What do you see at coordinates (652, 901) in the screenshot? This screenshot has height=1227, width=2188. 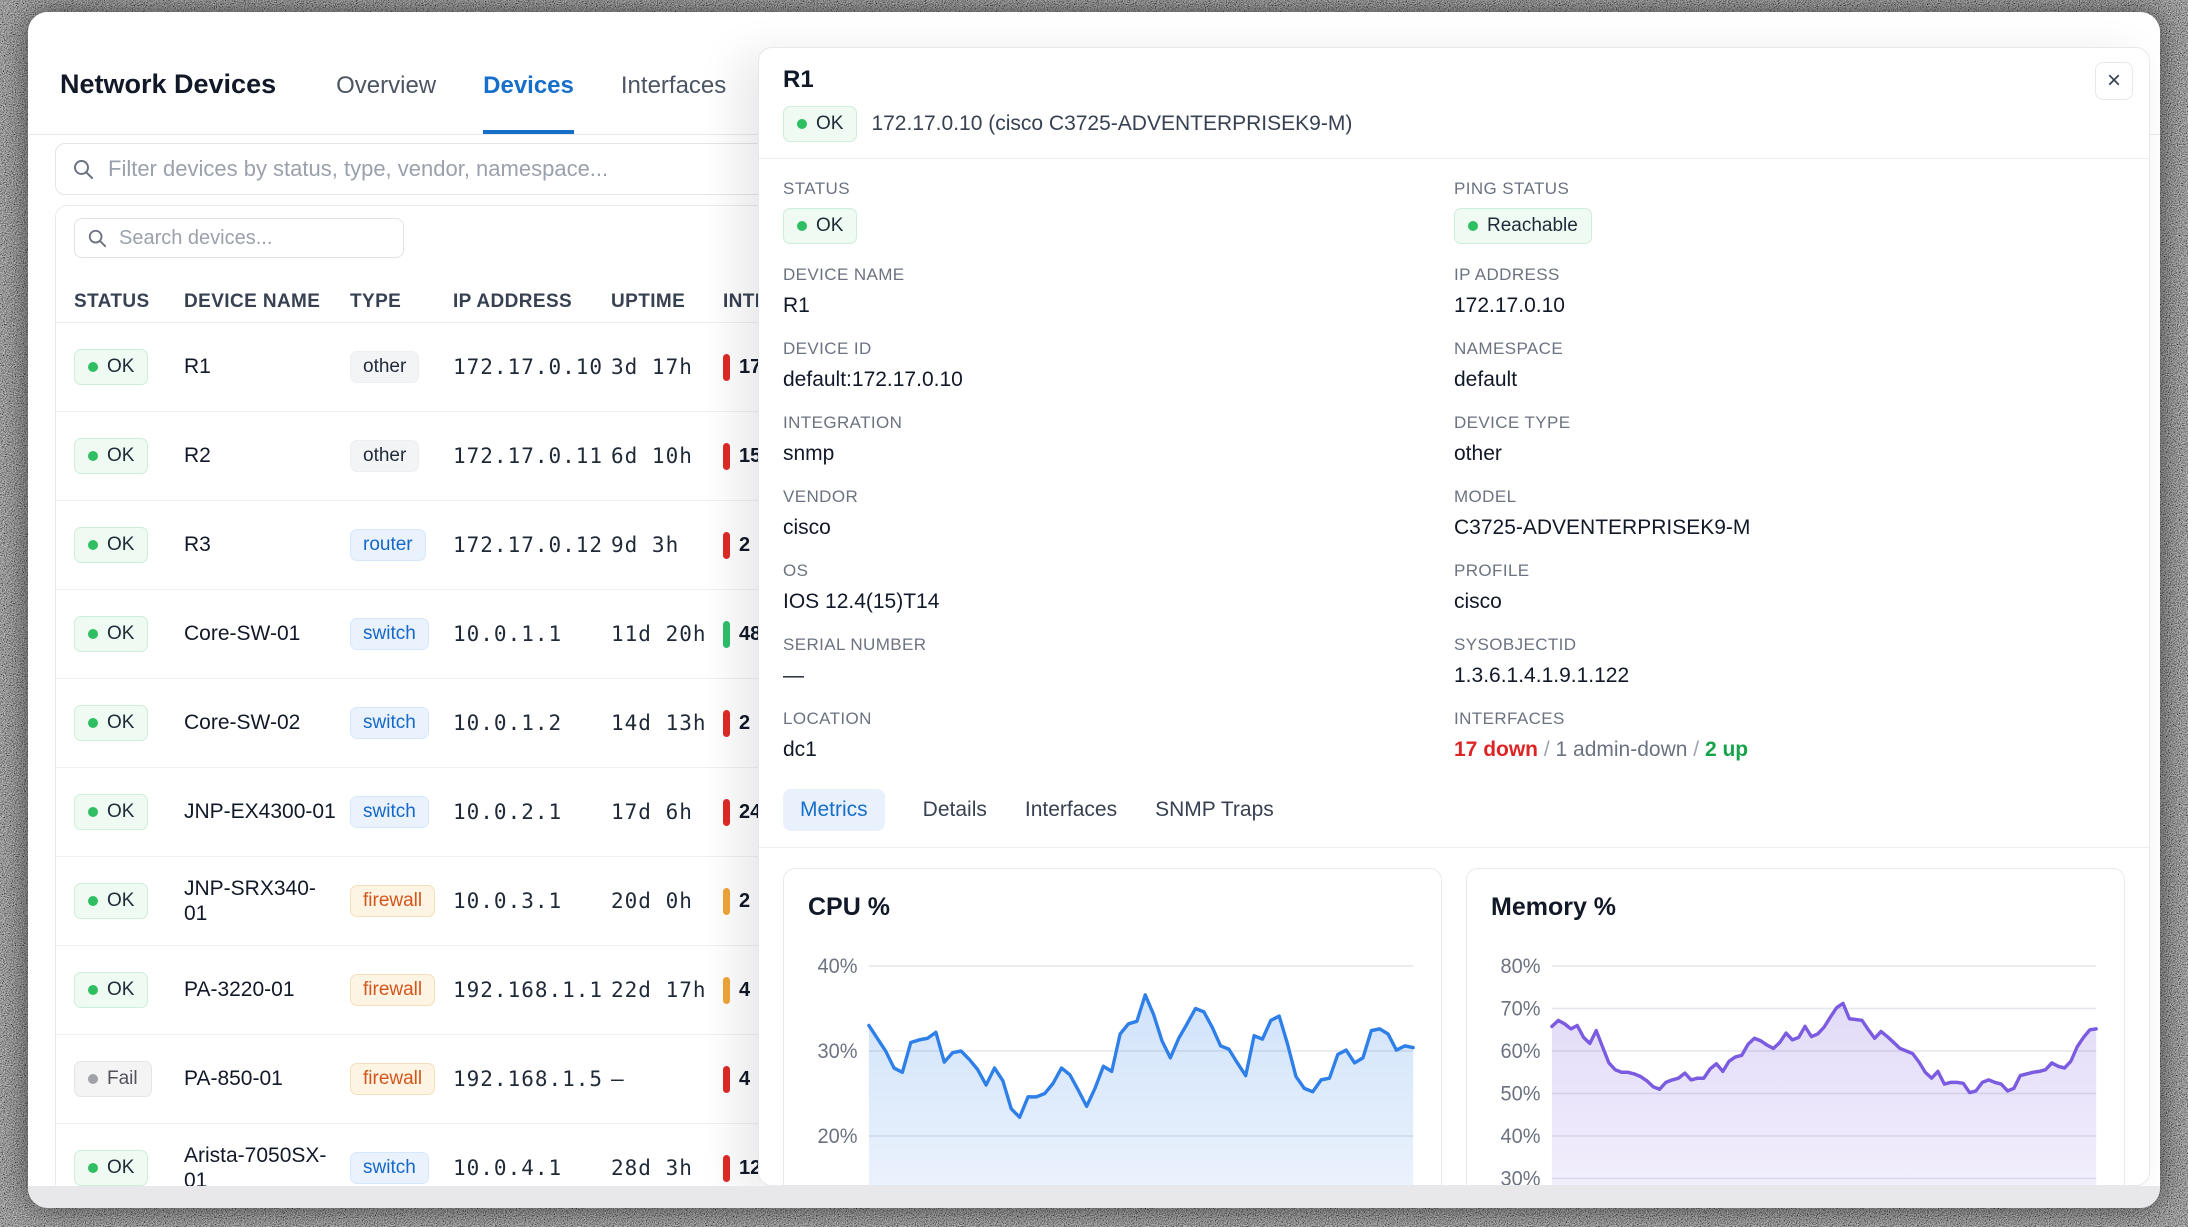 I see `device-uptime: 20d 0h` at bounding box center [652, 901].